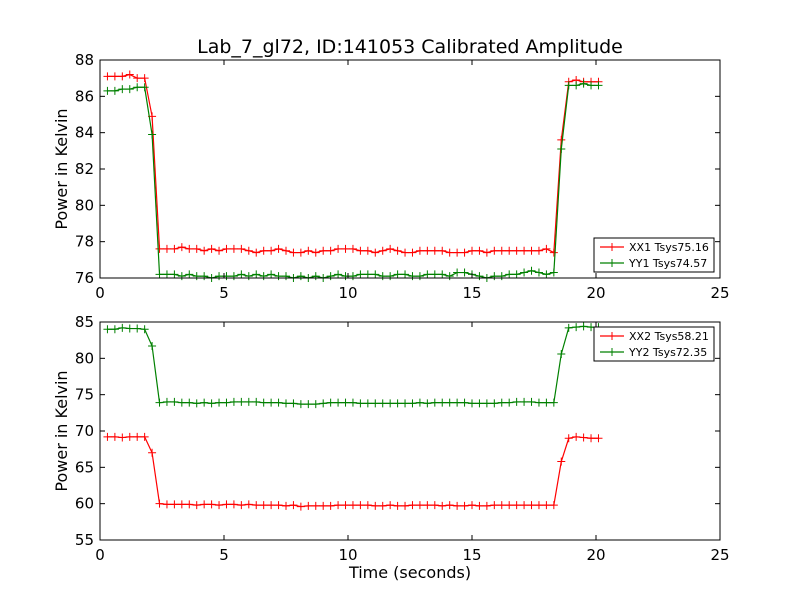  I want to click on legend-label: YY2 Tsys72.35, so click(667, 352).